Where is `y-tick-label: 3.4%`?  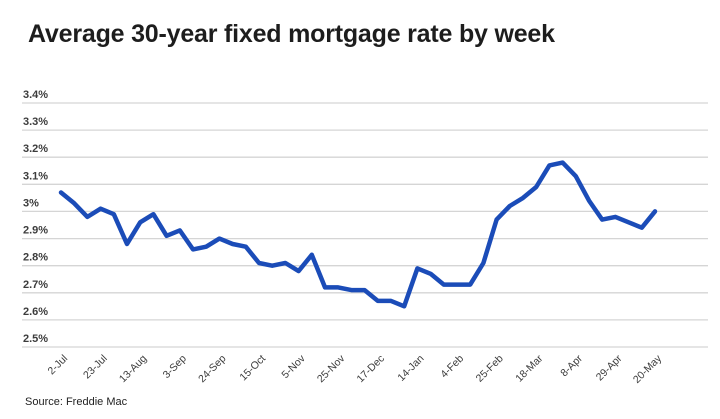 y-tick-label: 3.4% is located at coordinates (35, 95).